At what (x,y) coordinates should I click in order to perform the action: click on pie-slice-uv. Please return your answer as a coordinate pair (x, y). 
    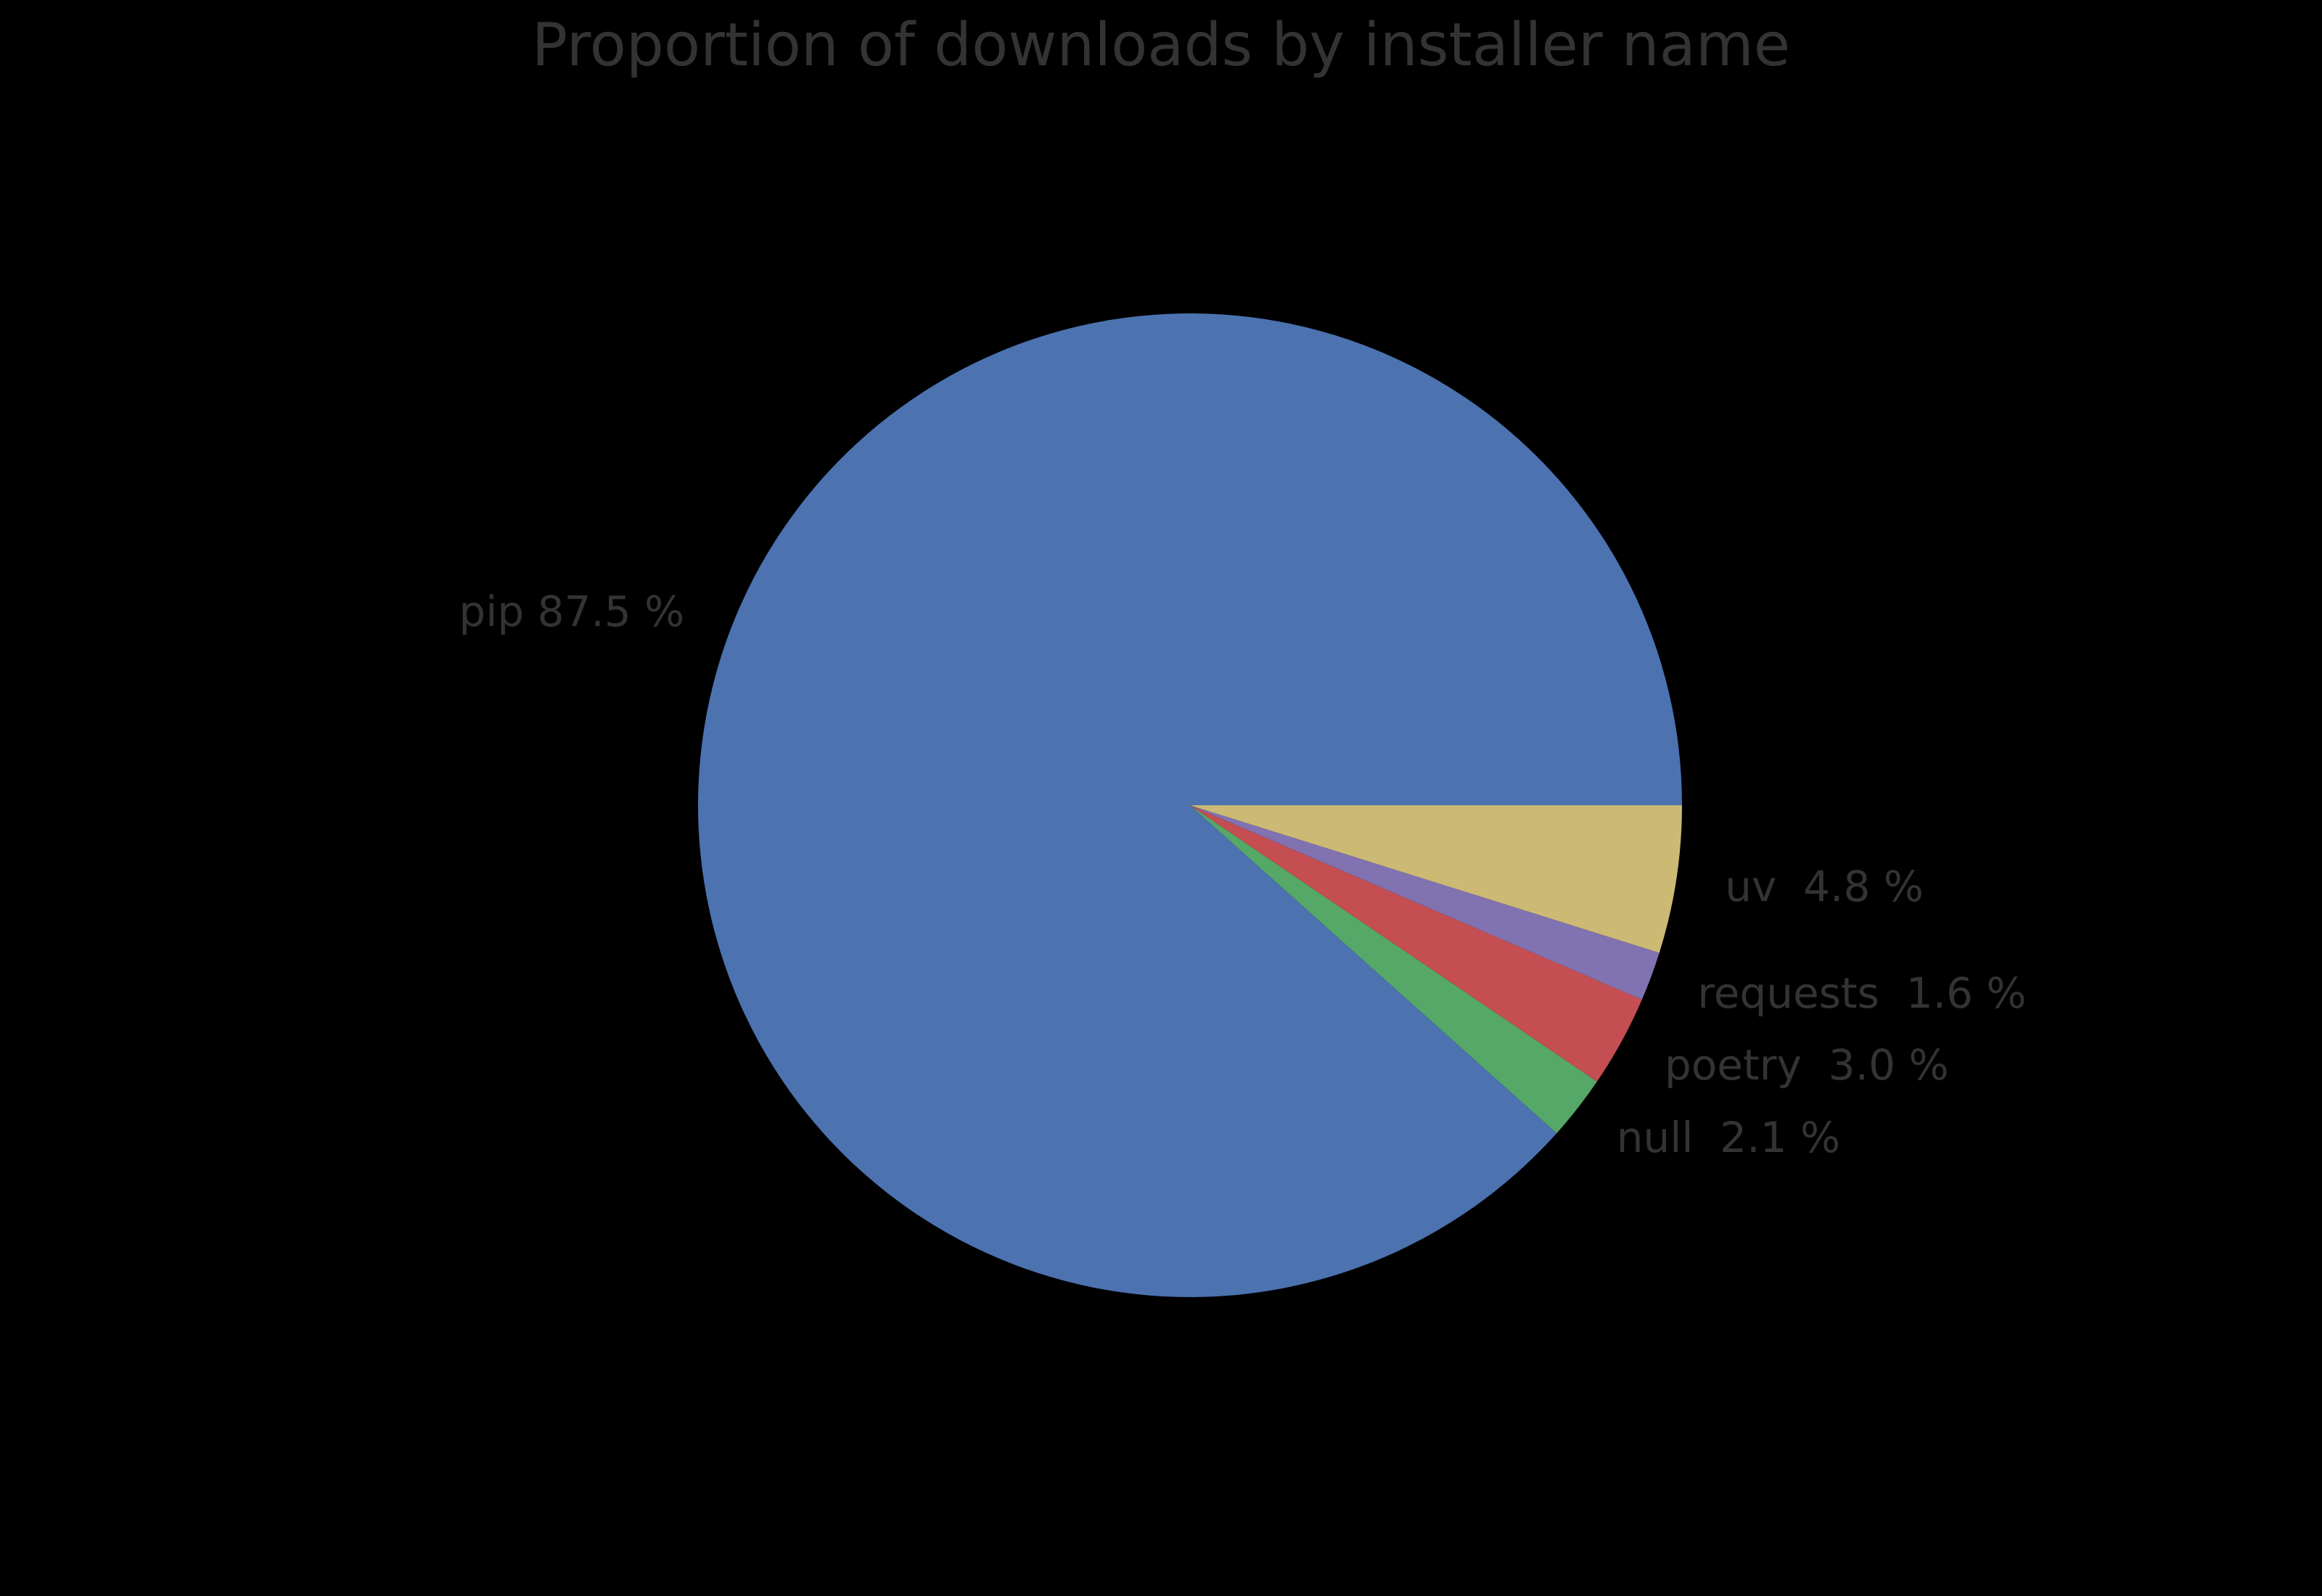
    Looking at the image, I should click on (1436, 879).